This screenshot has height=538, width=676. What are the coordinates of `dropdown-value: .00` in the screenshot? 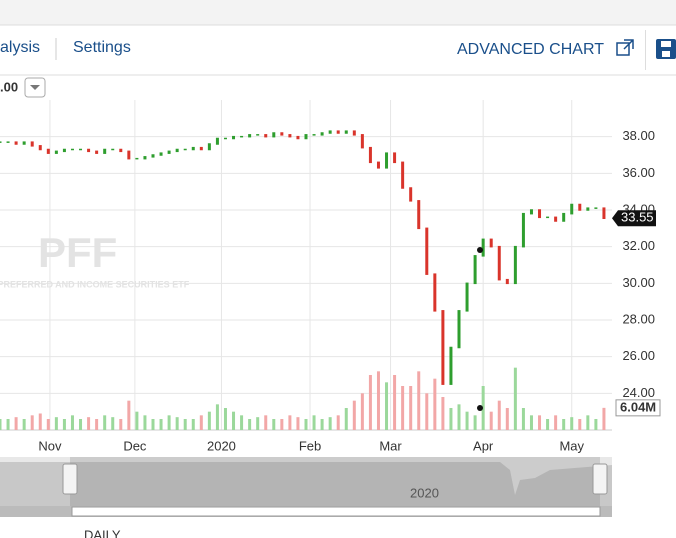 It's located at (9, 86).